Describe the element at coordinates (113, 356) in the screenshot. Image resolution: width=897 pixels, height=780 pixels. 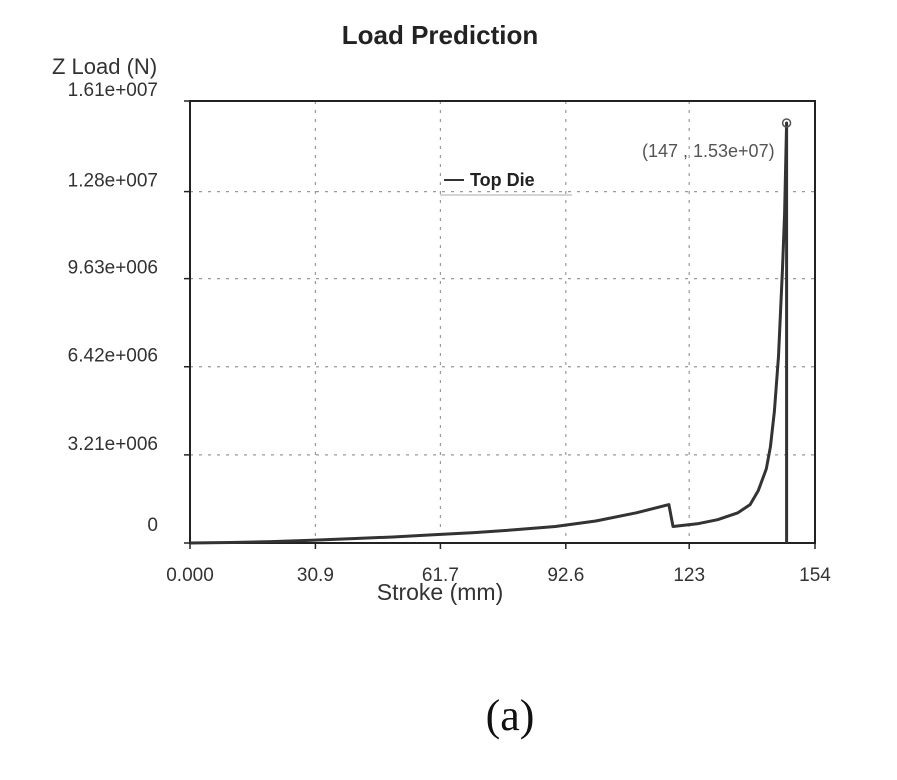
I see `y-tick-label: 6.42e+006` at that location.